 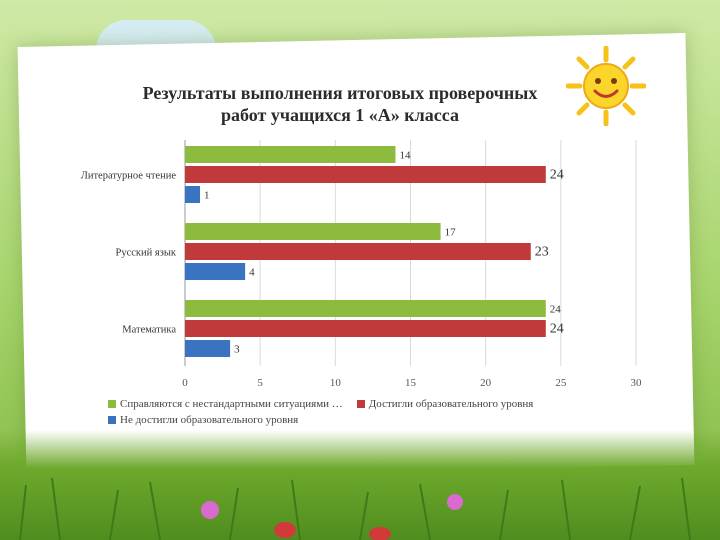 I want to click on x-tick-label: 25, so click(x=561, y=383).